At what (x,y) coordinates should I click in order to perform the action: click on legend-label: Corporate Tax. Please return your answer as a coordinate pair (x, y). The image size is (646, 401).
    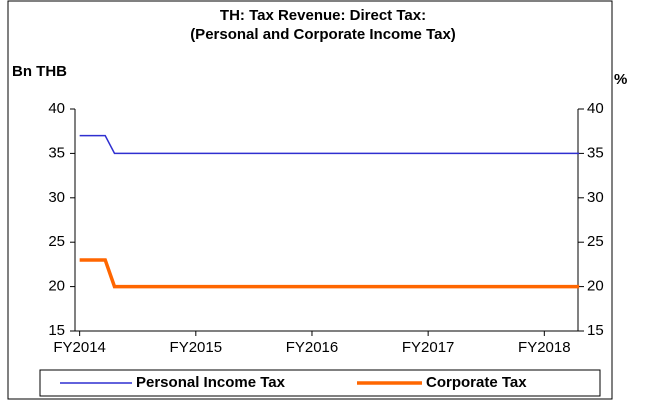
    Looking at the image, I should click on (476, 382).